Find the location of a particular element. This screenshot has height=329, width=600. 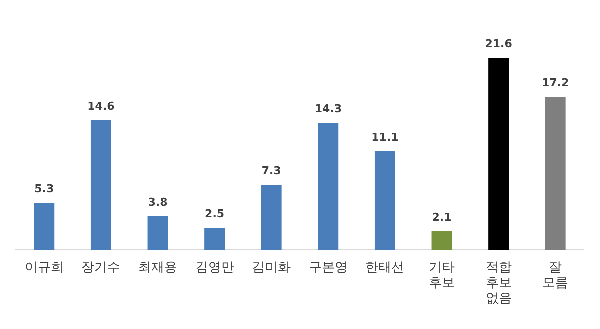

data-label: 5.3 is located at coordinates (44, 189).